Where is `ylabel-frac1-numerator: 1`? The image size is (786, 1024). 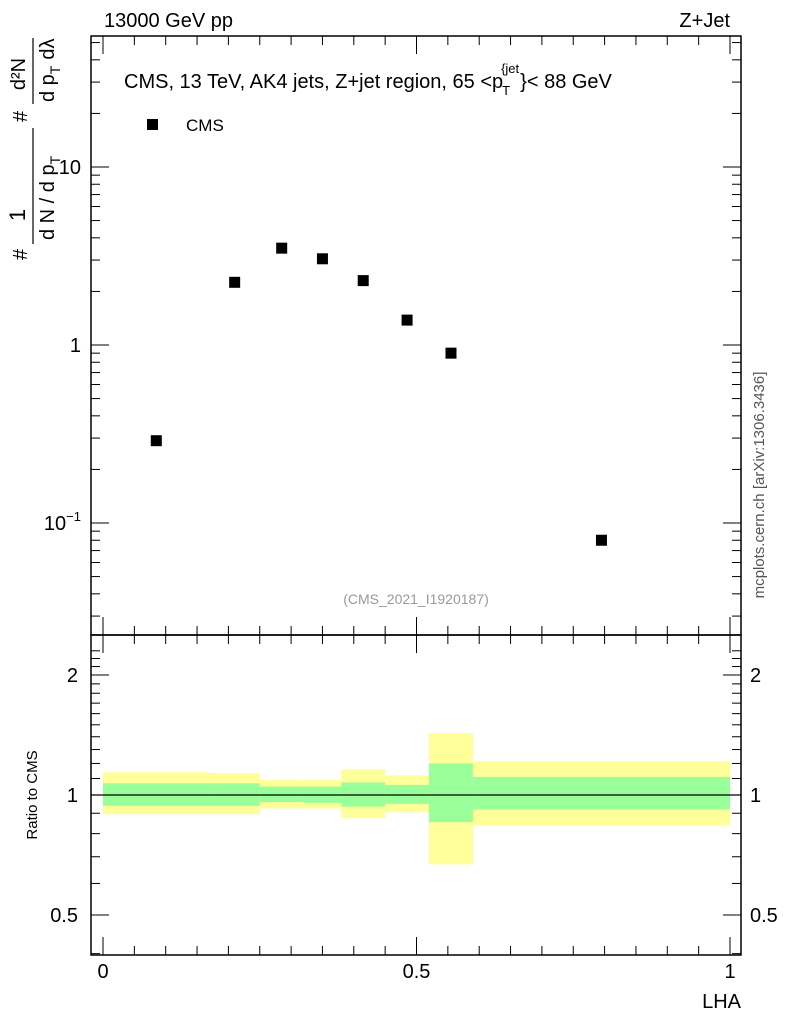
ylabel-frac1-numerator: 1 is located at coordinates (17, 215).